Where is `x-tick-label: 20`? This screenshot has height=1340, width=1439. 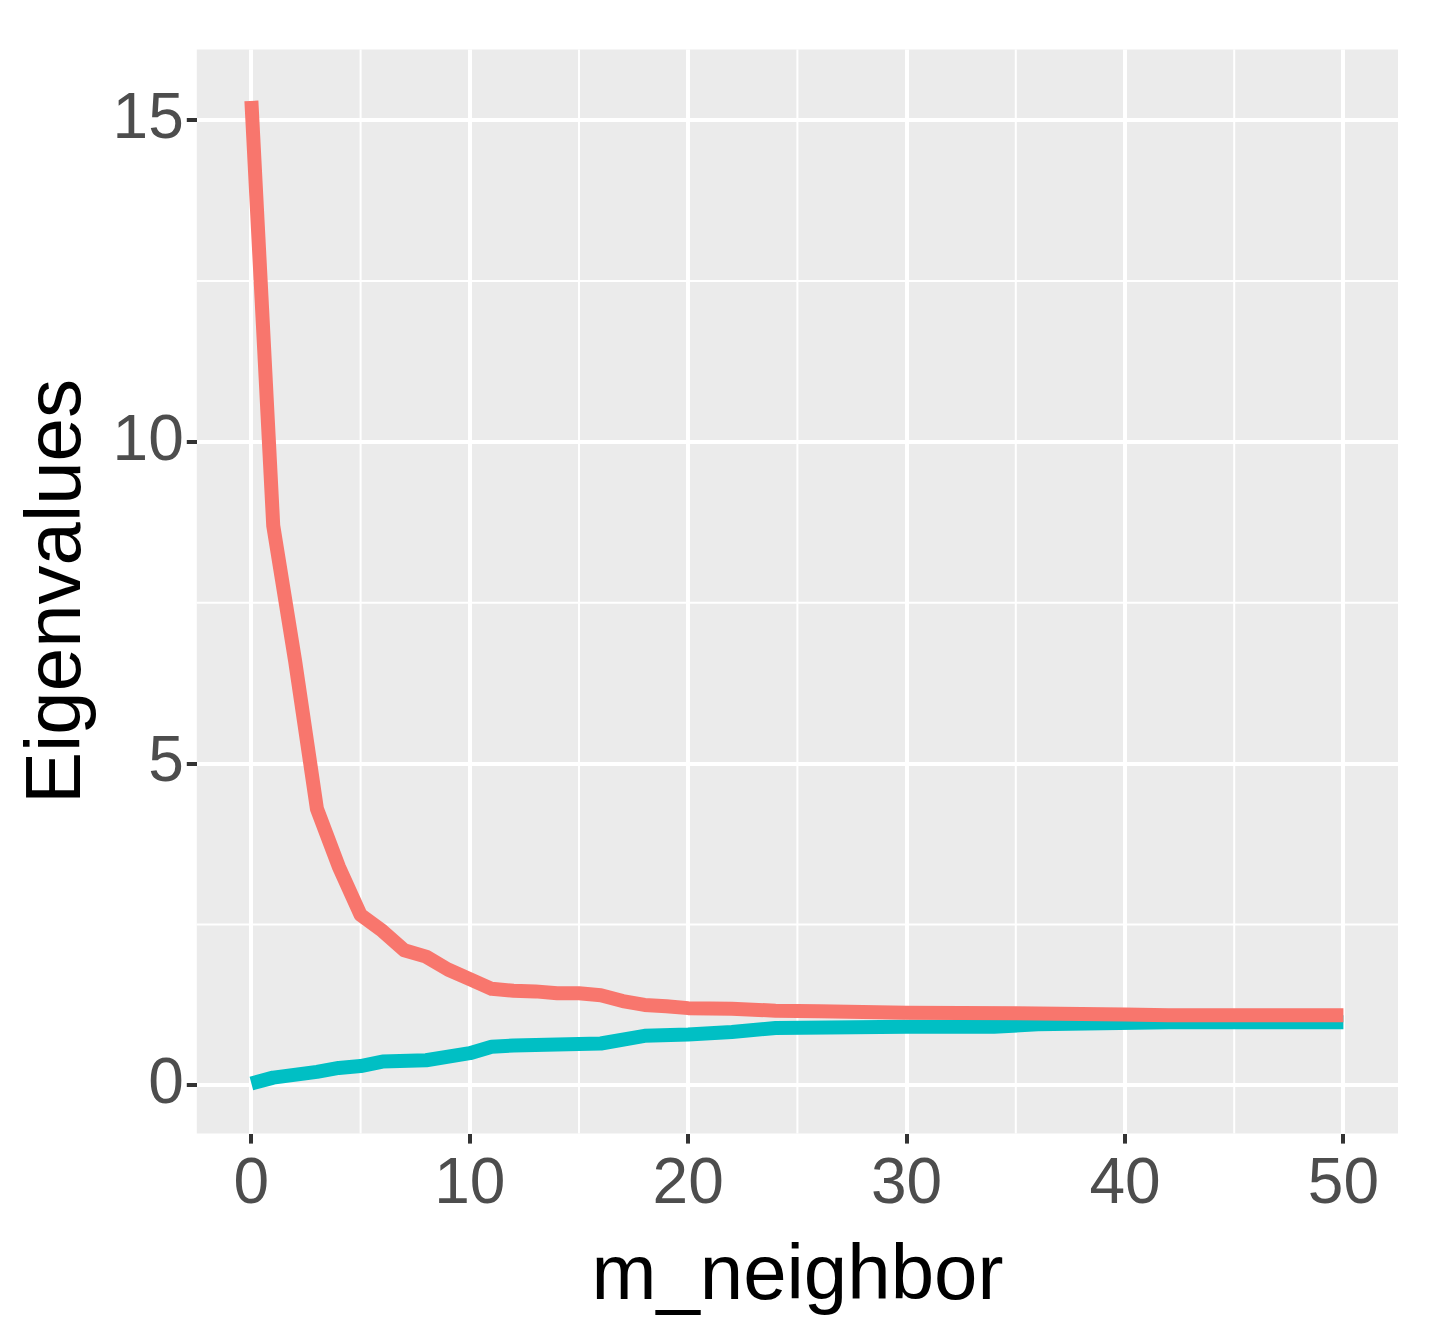
x-tick-label: 20 is located at coordinates (688, 1180).